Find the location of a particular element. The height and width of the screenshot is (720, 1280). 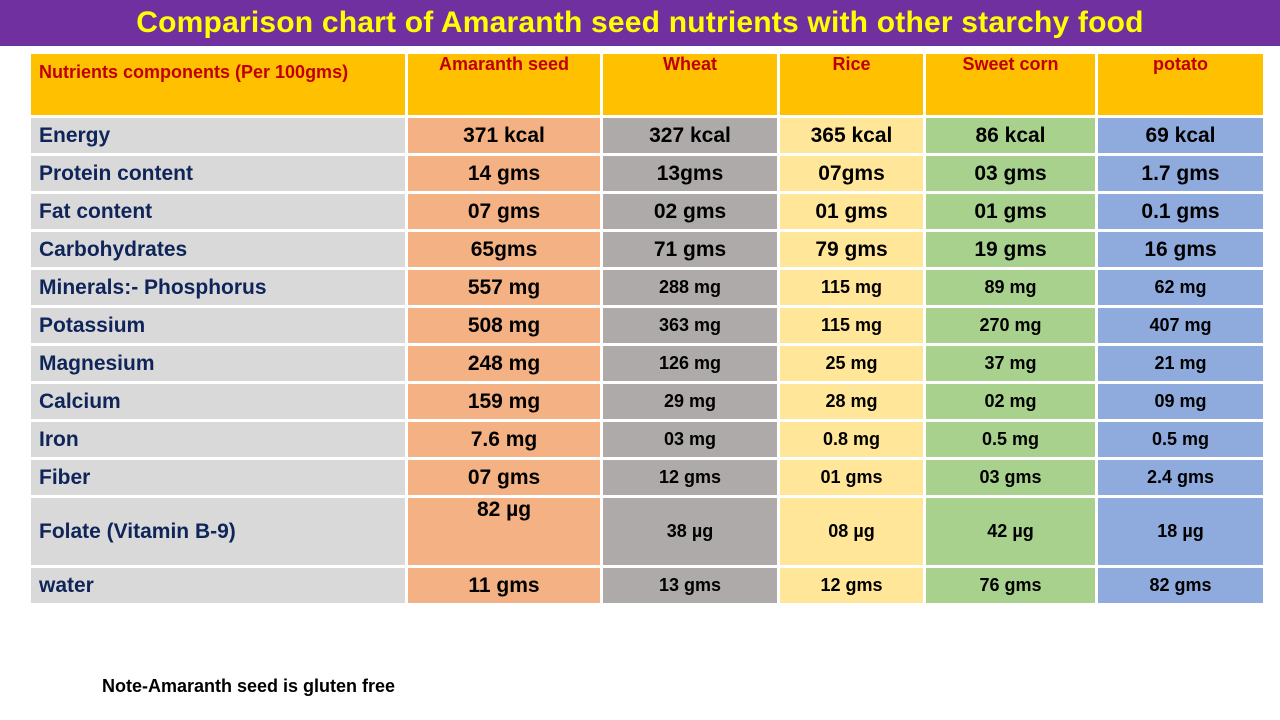

sweet-corn-cell: 01 gms is located at coordinates (1010, 211).